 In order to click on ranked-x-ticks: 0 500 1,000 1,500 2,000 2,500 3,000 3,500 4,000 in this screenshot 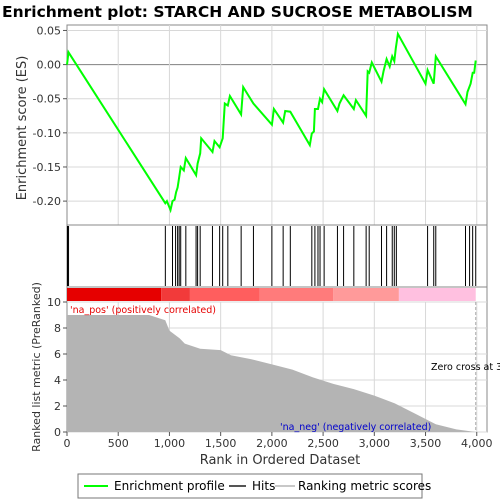, I will do `click(278, 441)`.